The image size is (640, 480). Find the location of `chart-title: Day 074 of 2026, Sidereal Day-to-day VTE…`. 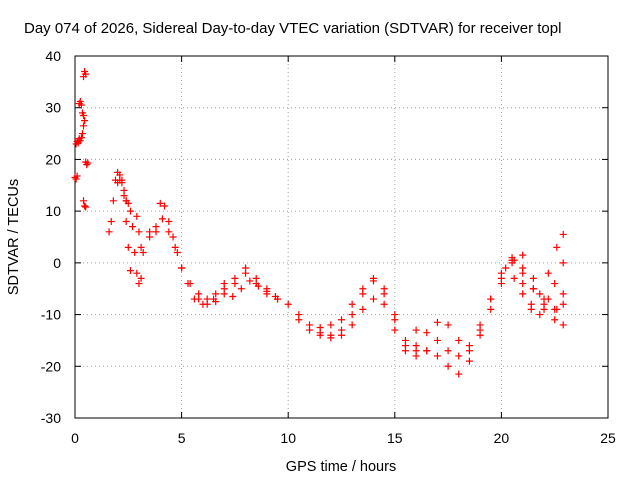

chart-title: Day 074 of 2026, Sidereal Day-to-day VTE… is located at coordinates (292, 28).